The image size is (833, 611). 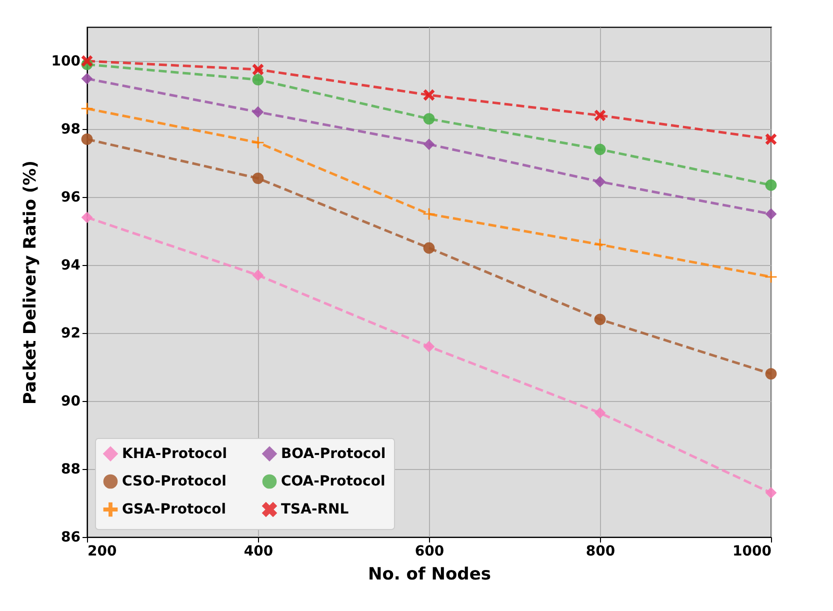 What do you see at coordinates (429, 552) in the screenshot?
I see `x-tick-label: 600` at bounding box center [429, 552].